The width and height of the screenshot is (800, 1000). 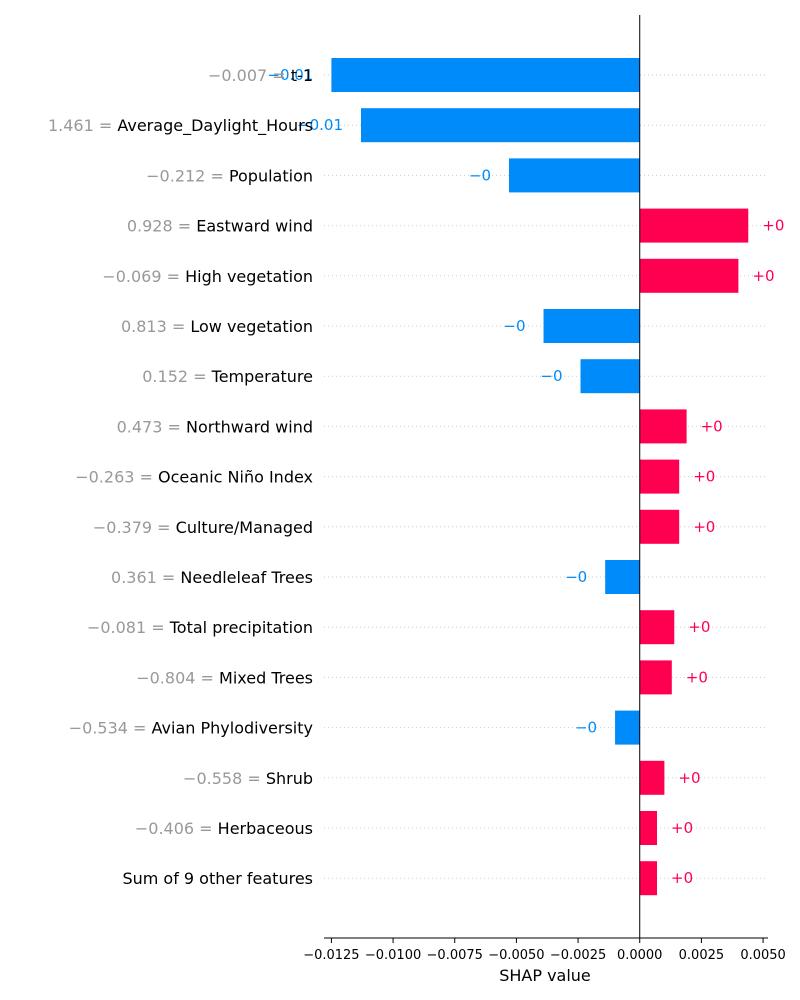 I want to click on x-tick-label: −0.0050, so click(x=516, y=955).